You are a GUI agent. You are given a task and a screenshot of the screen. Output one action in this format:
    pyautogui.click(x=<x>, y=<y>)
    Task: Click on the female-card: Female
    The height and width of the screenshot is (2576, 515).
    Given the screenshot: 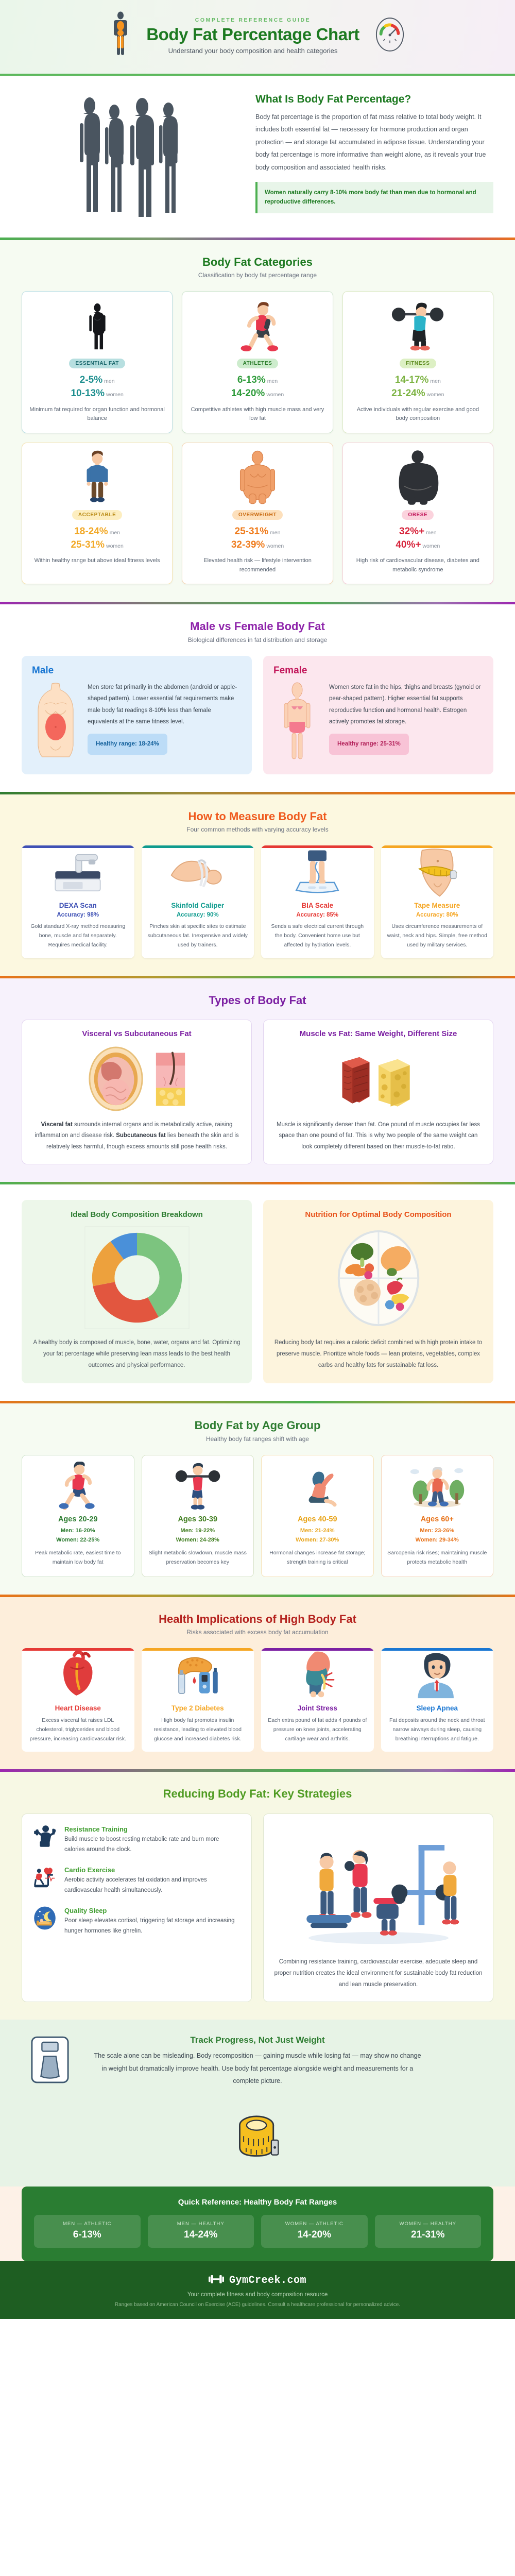 What is the action you would take?
    pyautogui.click(x=378, y=714)
    